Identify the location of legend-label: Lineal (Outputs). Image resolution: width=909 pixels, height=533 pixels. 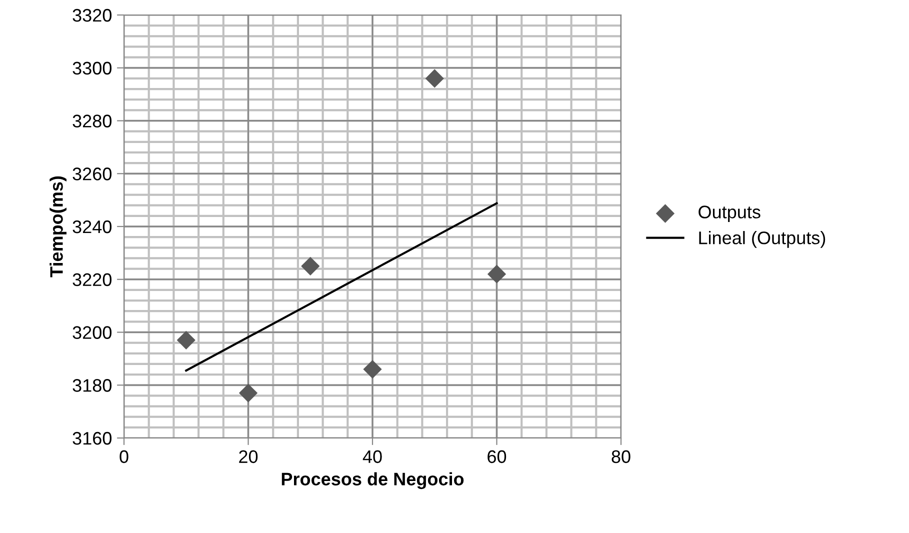
(762, 239).